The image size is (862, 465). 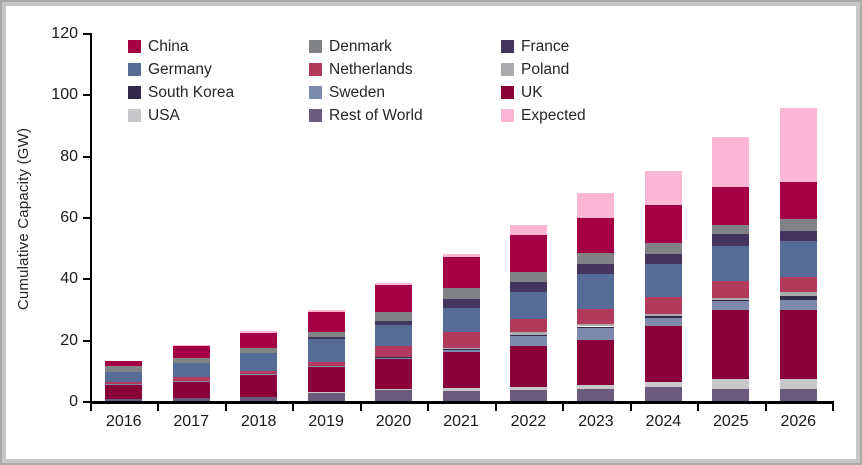 I want to click on legend-label: UK, so click(x=532, y=92).